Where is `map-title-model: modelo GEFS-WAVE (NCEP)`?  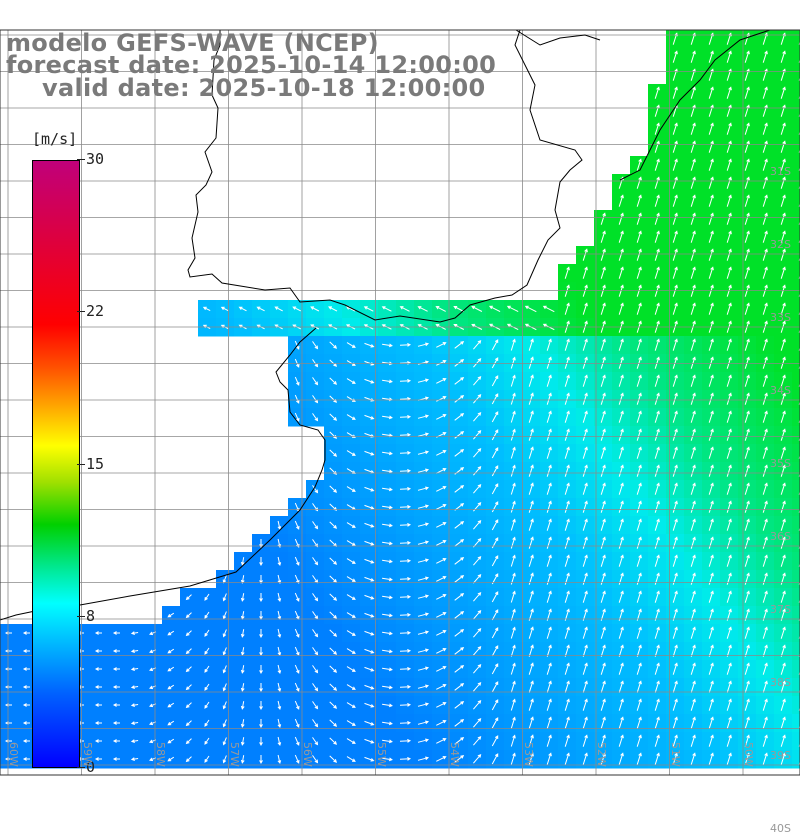
map-title-model: modelo GEFS-WAVE (NCEP) is located at coordinates (192, 43).